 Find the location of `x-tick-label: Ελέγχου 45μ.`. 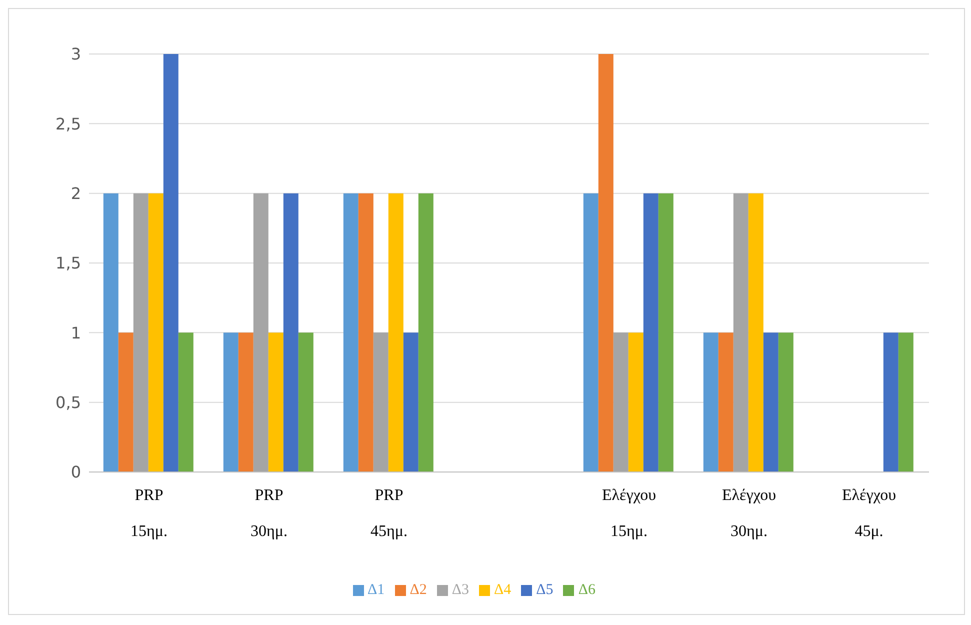

x-tick-label: Ελέγχου 45μ. is located at coordinates (869, 513).